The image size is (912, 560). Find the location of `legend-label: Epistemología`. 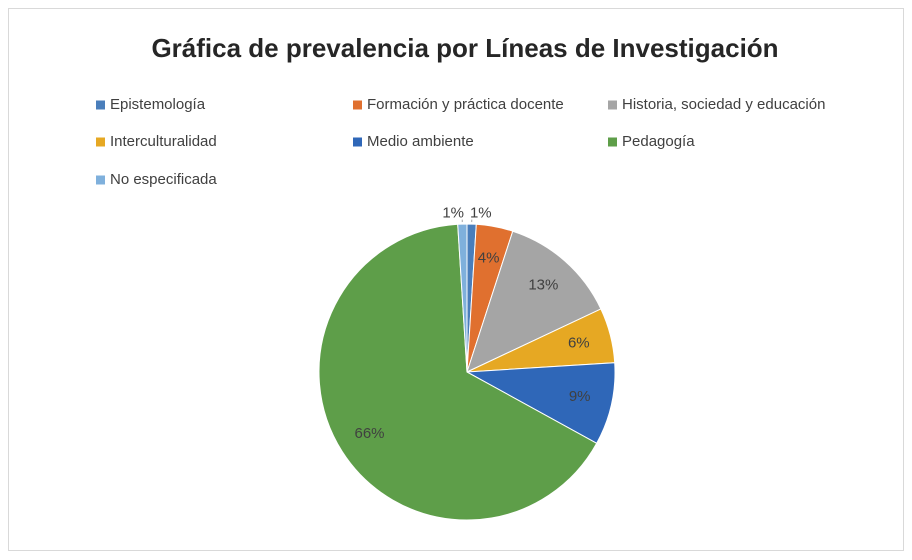

legend-label: Epistemología is located at coordinates (158, 104).